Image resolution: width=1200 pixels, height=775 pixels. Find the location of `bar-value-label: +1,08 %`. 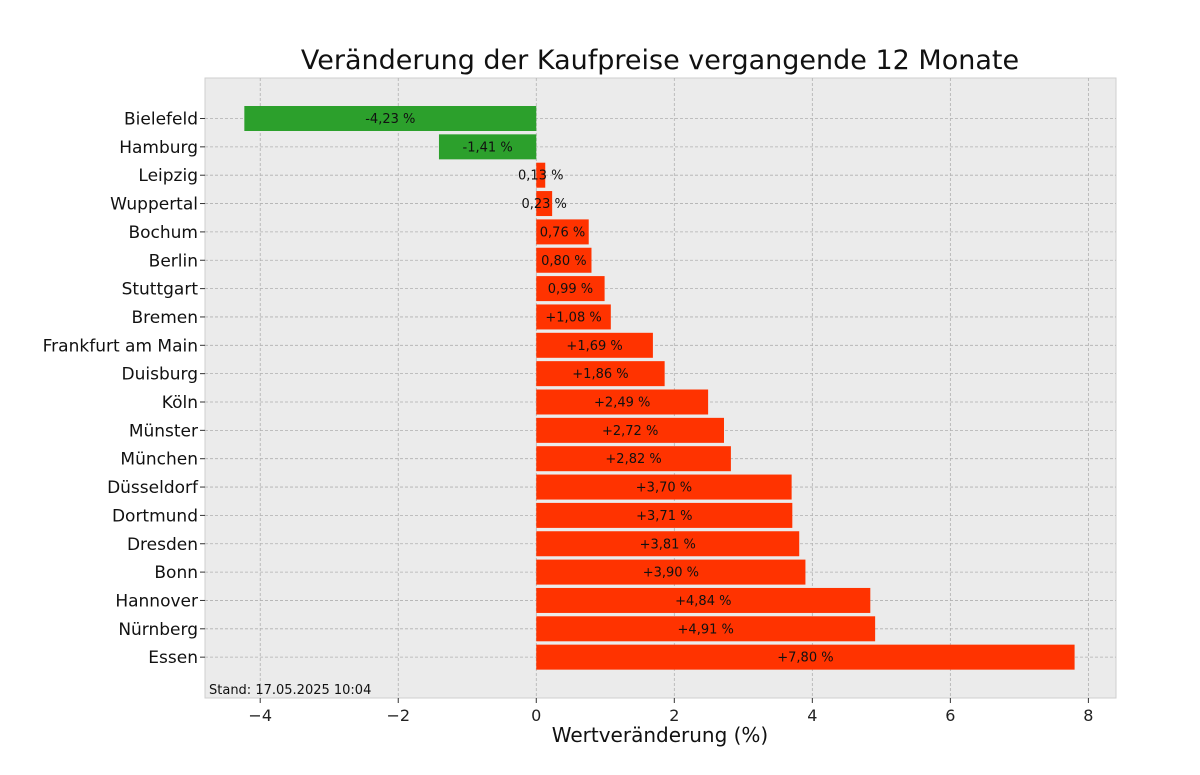

bar-value-label: +1,08 % is located at coordinates (573, 317).